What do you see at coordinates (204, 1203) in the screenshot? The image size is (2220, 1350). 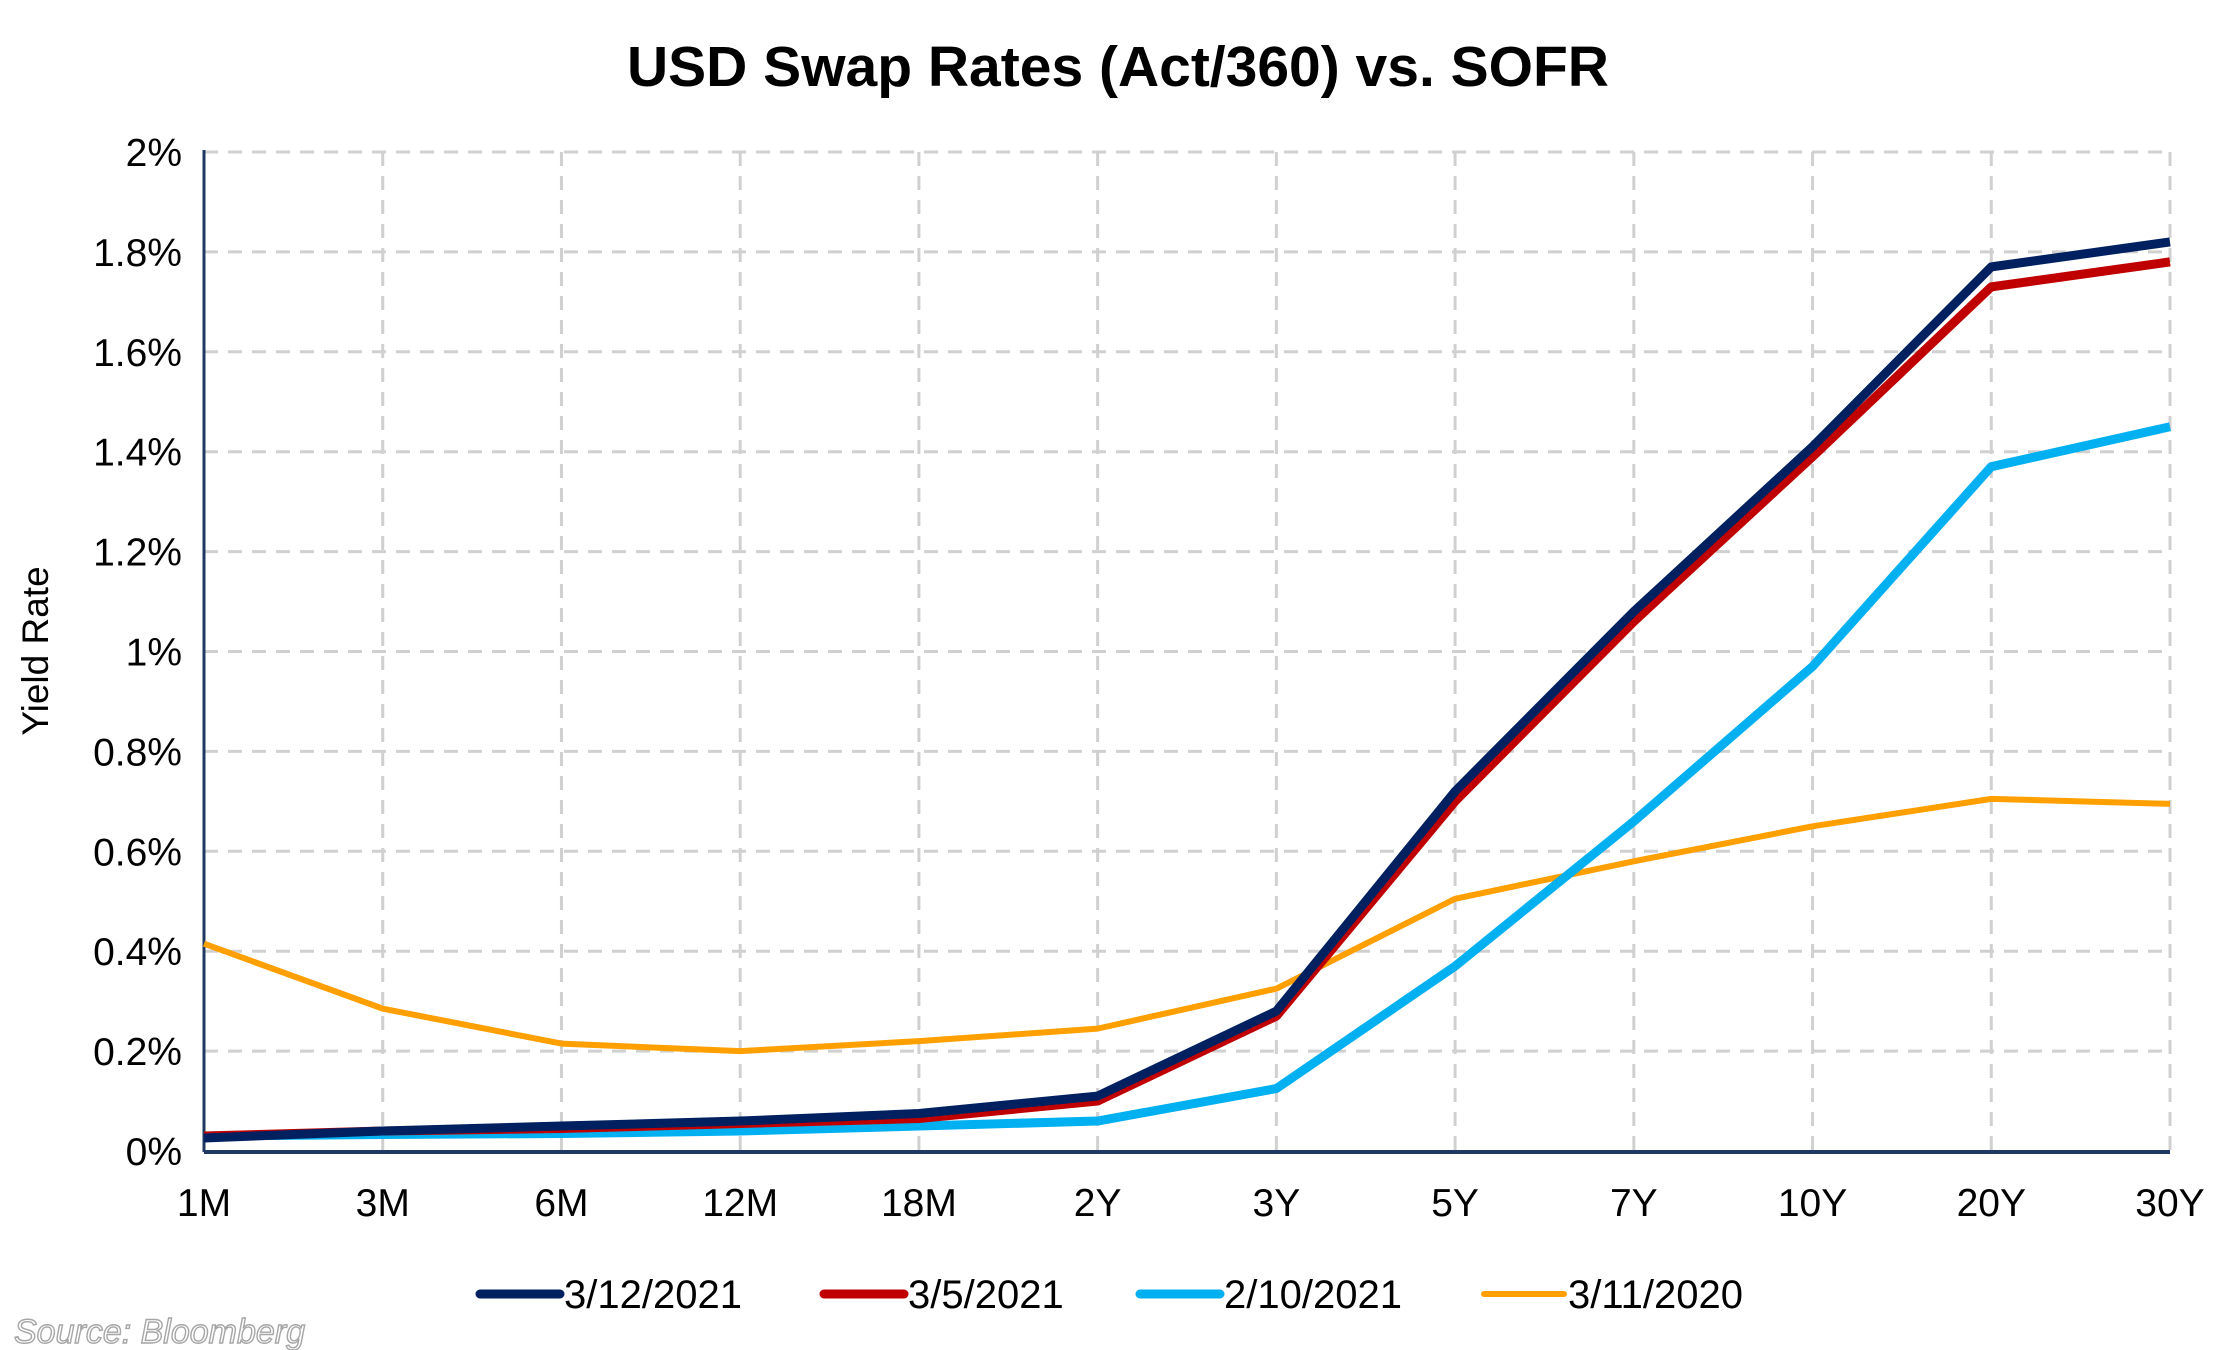 I see `x-tick-label: 1M` at bounding box center [204, 1203].